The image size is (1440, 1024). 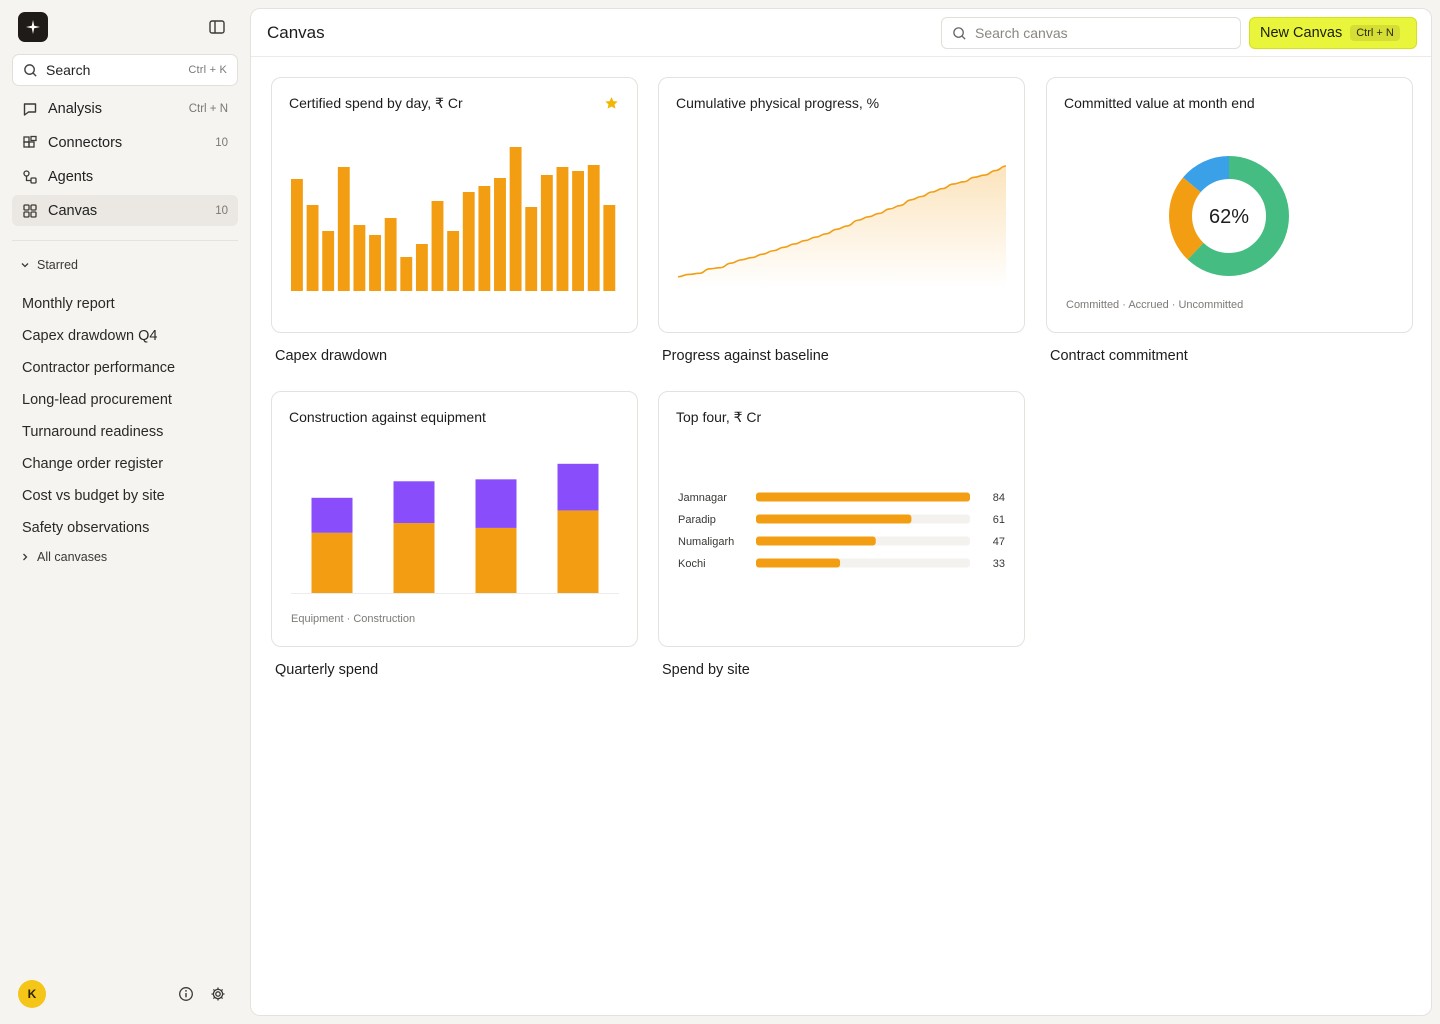 I want to click on chart-legend: Equipment · Construction, so click(x=353, y=619).